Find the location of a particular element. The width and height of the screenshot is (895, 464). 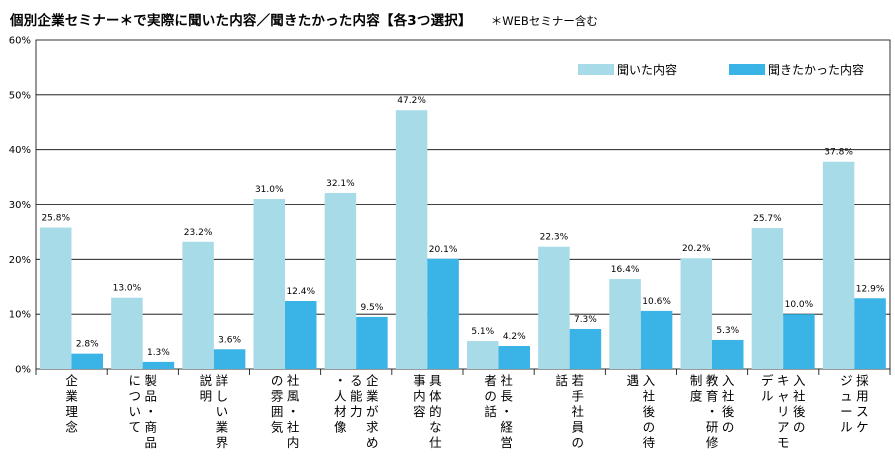

category-char: デ is located at coordinates (767, 380).